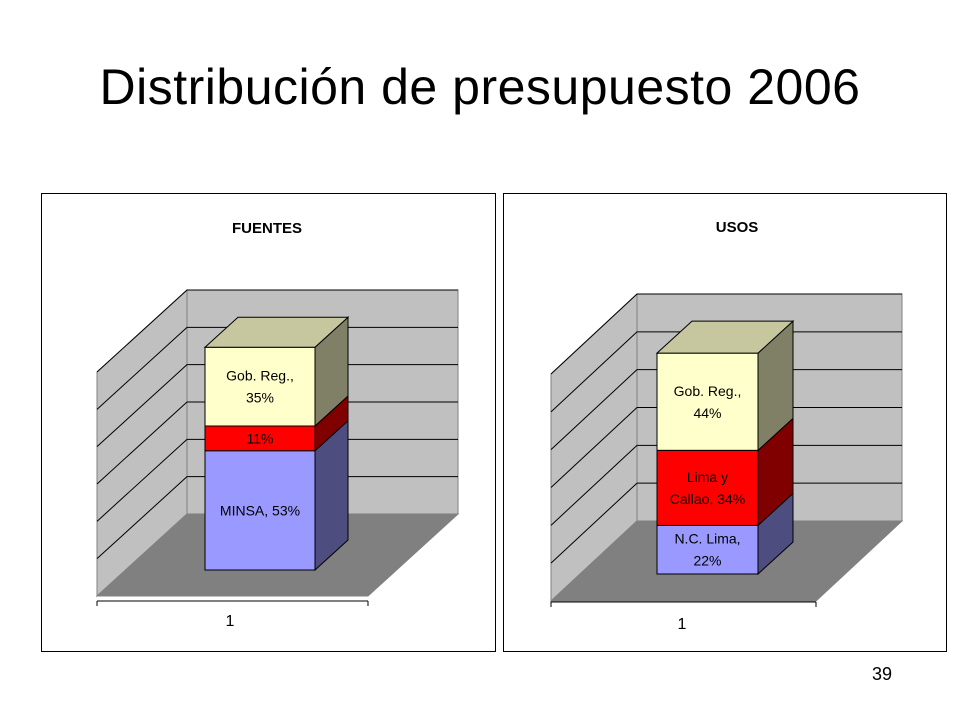  Describe the element at coordinates (682, 624) in the screenshot. I see `usos-x-tick-label: 1` at that location.